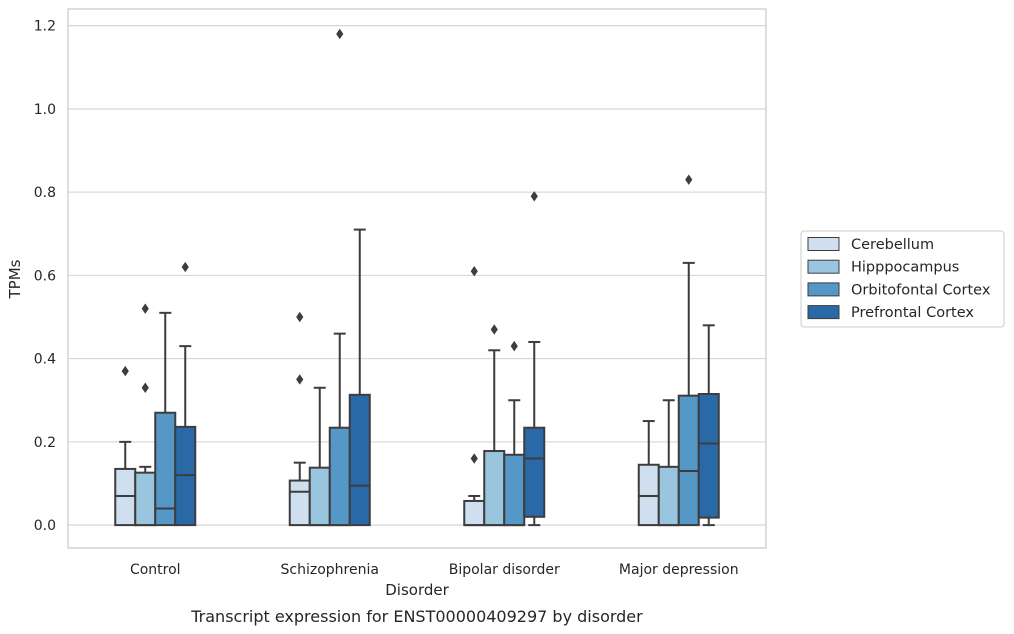  Describe the element at coordinates (45, 526) in the screenshot. I see `y-tick-label: 0.0` at that location.